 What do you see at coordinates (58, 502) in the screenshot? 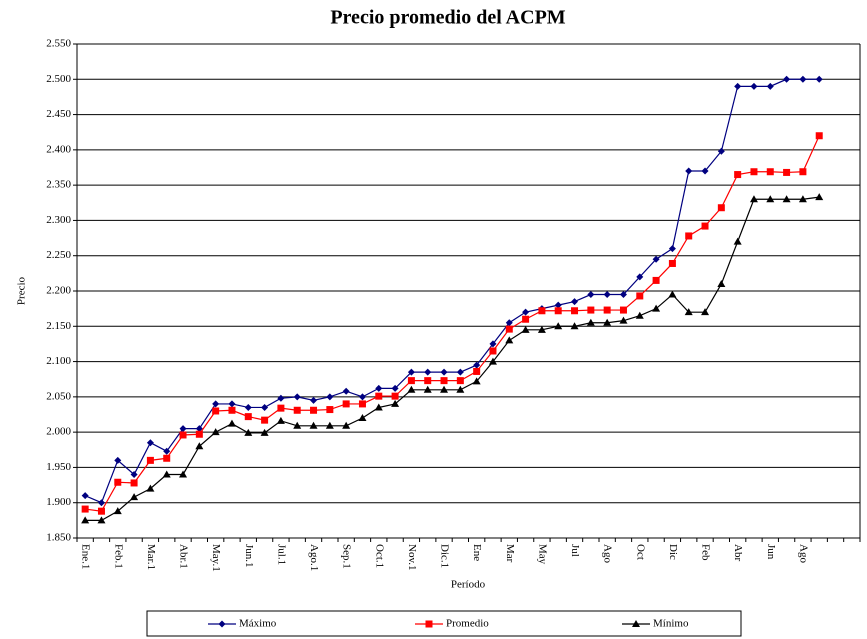
I see `y-tick-label: 1.900` at bounding box center [58, 502].